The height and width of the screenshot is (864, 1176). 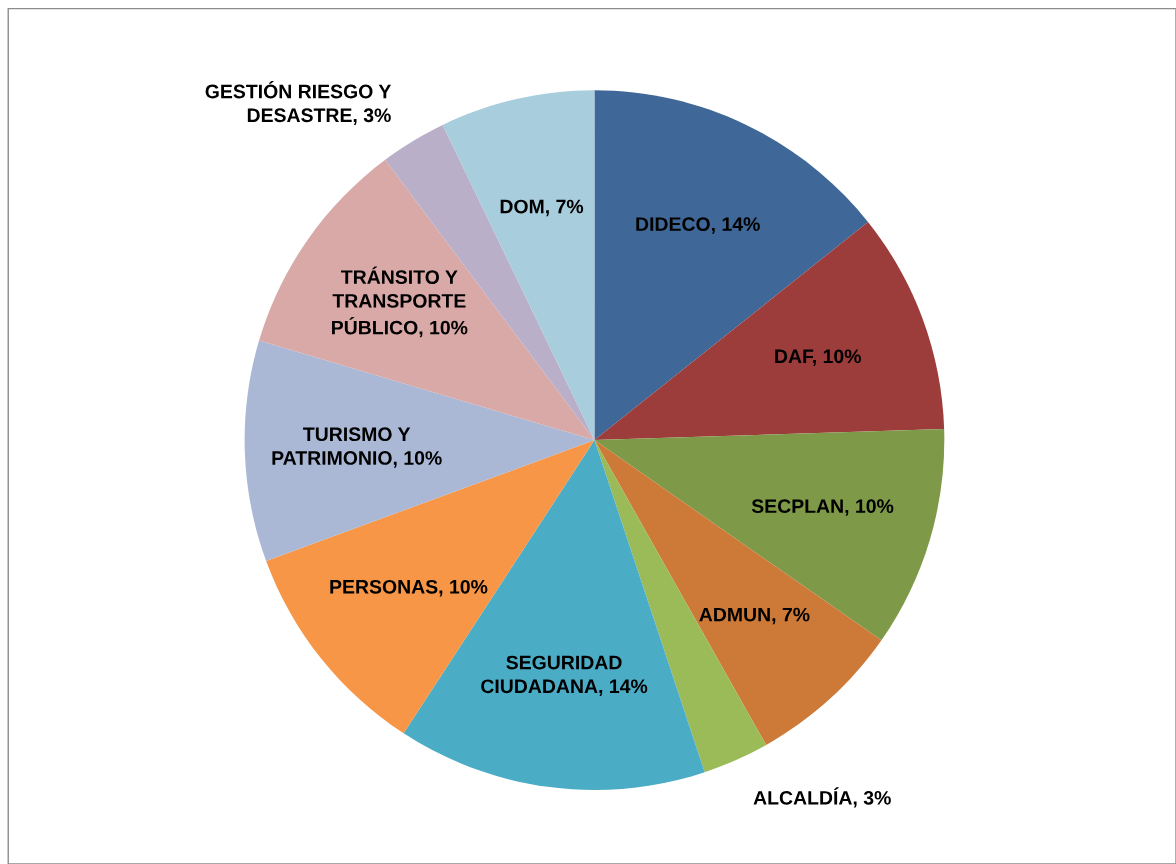 What do you see at coordinates (400, 302) in the screenshot?
I see `slice-label: TRÁNSITO Y TRANSPORTE PÚBLICO, 10%` at bounding box center [400, 302].